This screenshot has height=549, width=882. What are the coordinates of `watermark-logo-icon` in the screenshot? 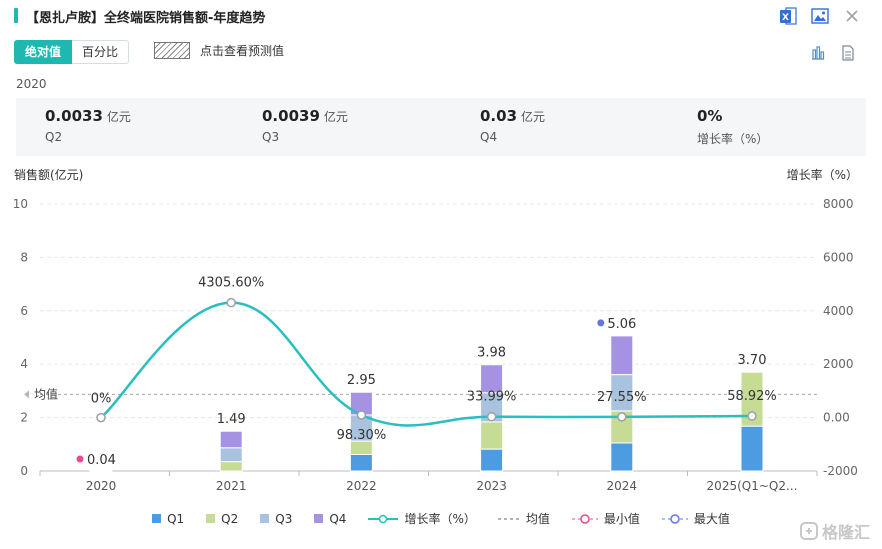 It's located at (808, 531).